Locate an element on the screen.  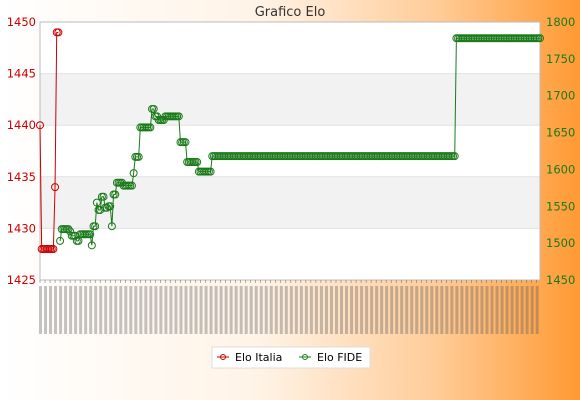
legend-fide-marker is located at coordinates (305, 357).